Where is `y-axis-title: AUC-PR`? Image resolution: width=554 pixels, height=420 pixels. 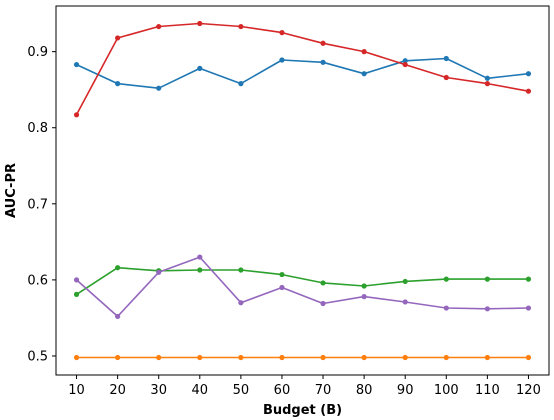 y-axis-title: AUC-PR is located at coordinates (11, 190).